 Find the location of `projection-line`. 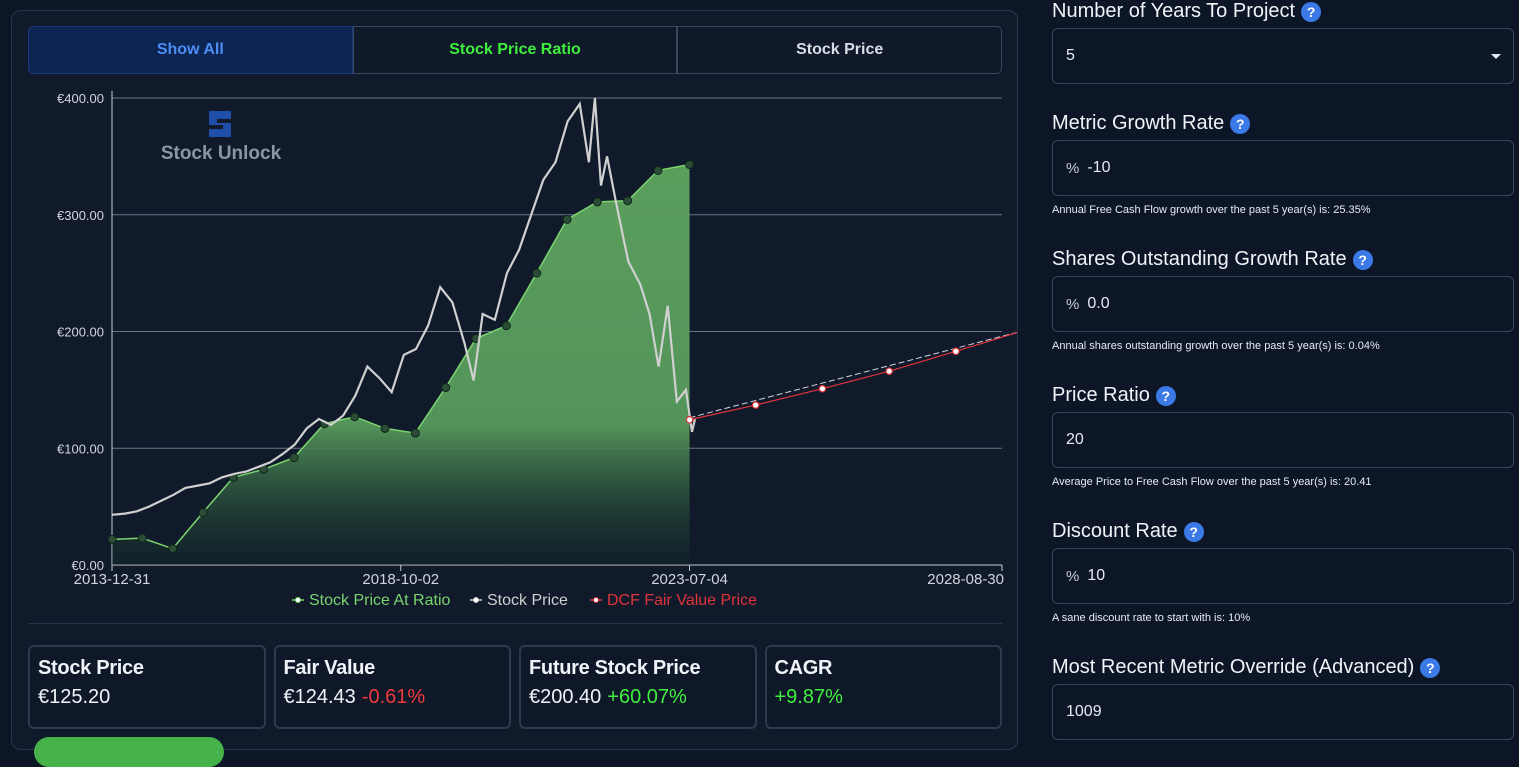

projection-line is located at coordinates (853, 375).